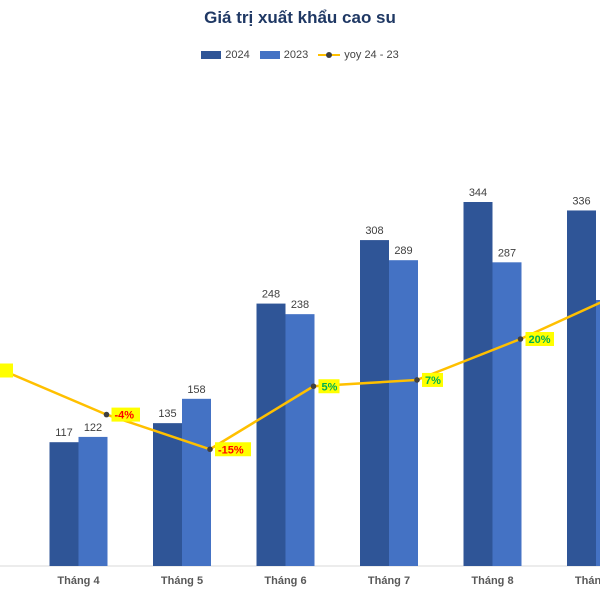 The image size is (600, 600). What do you see at coordinates (269, 55) in the screenshot?
I see `legend-swatch-2023` at bounding box center [269, 55].